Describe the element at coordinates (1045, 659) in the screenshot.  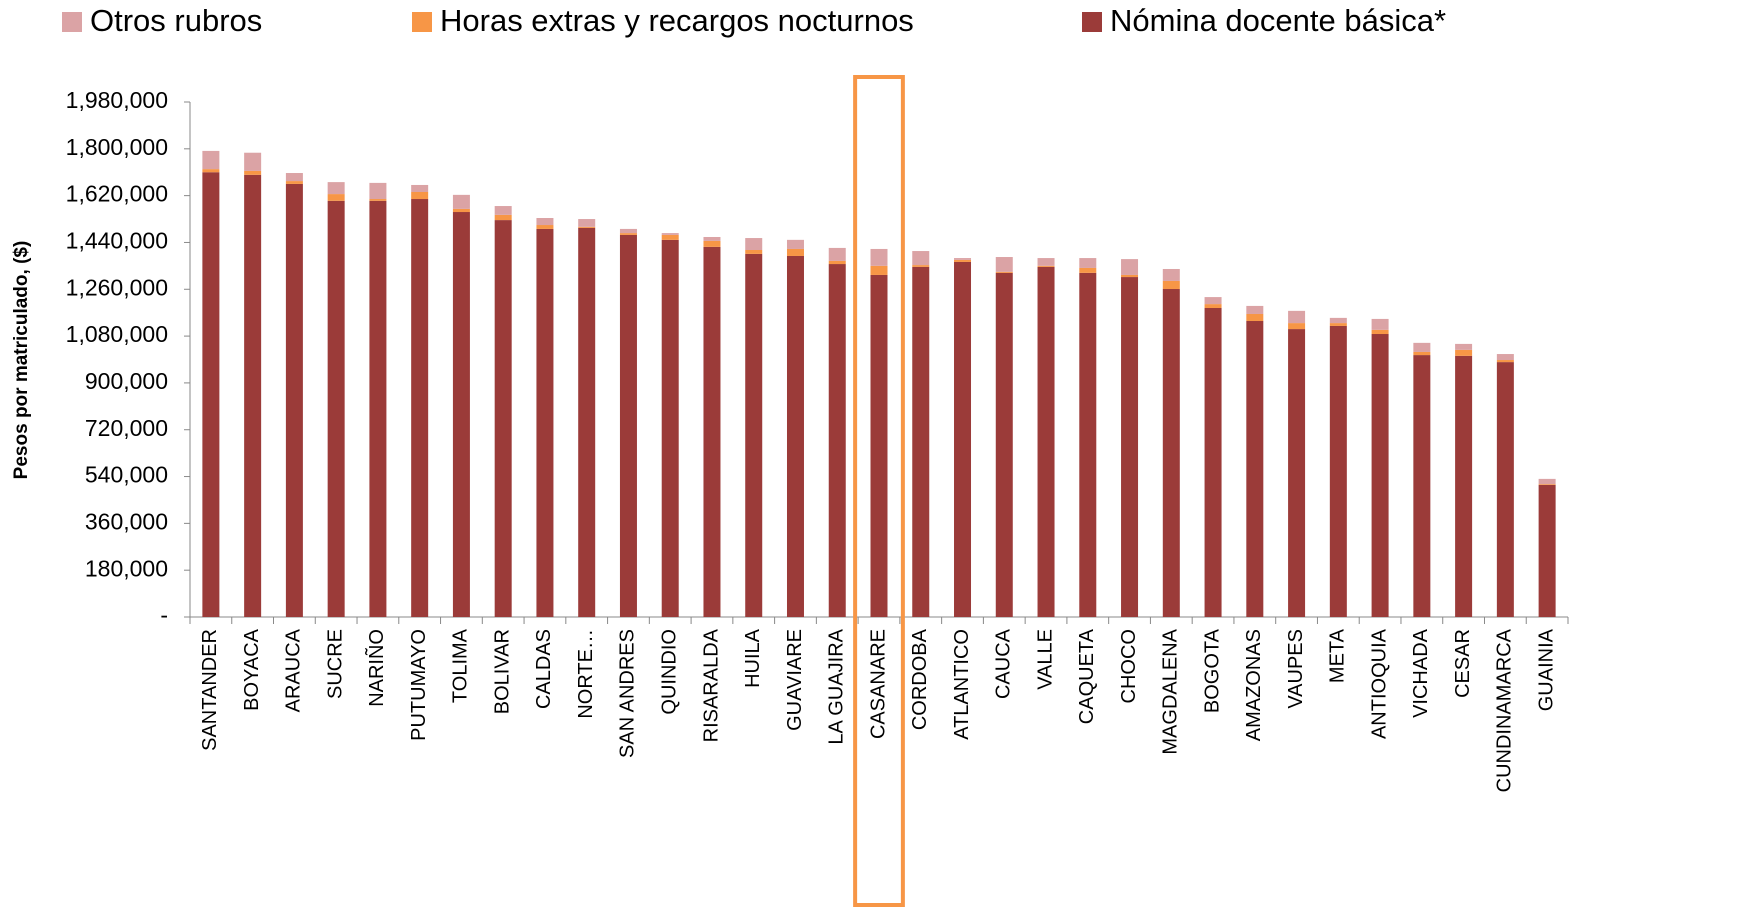
I see `x-tick-label: VALLE` at that location.